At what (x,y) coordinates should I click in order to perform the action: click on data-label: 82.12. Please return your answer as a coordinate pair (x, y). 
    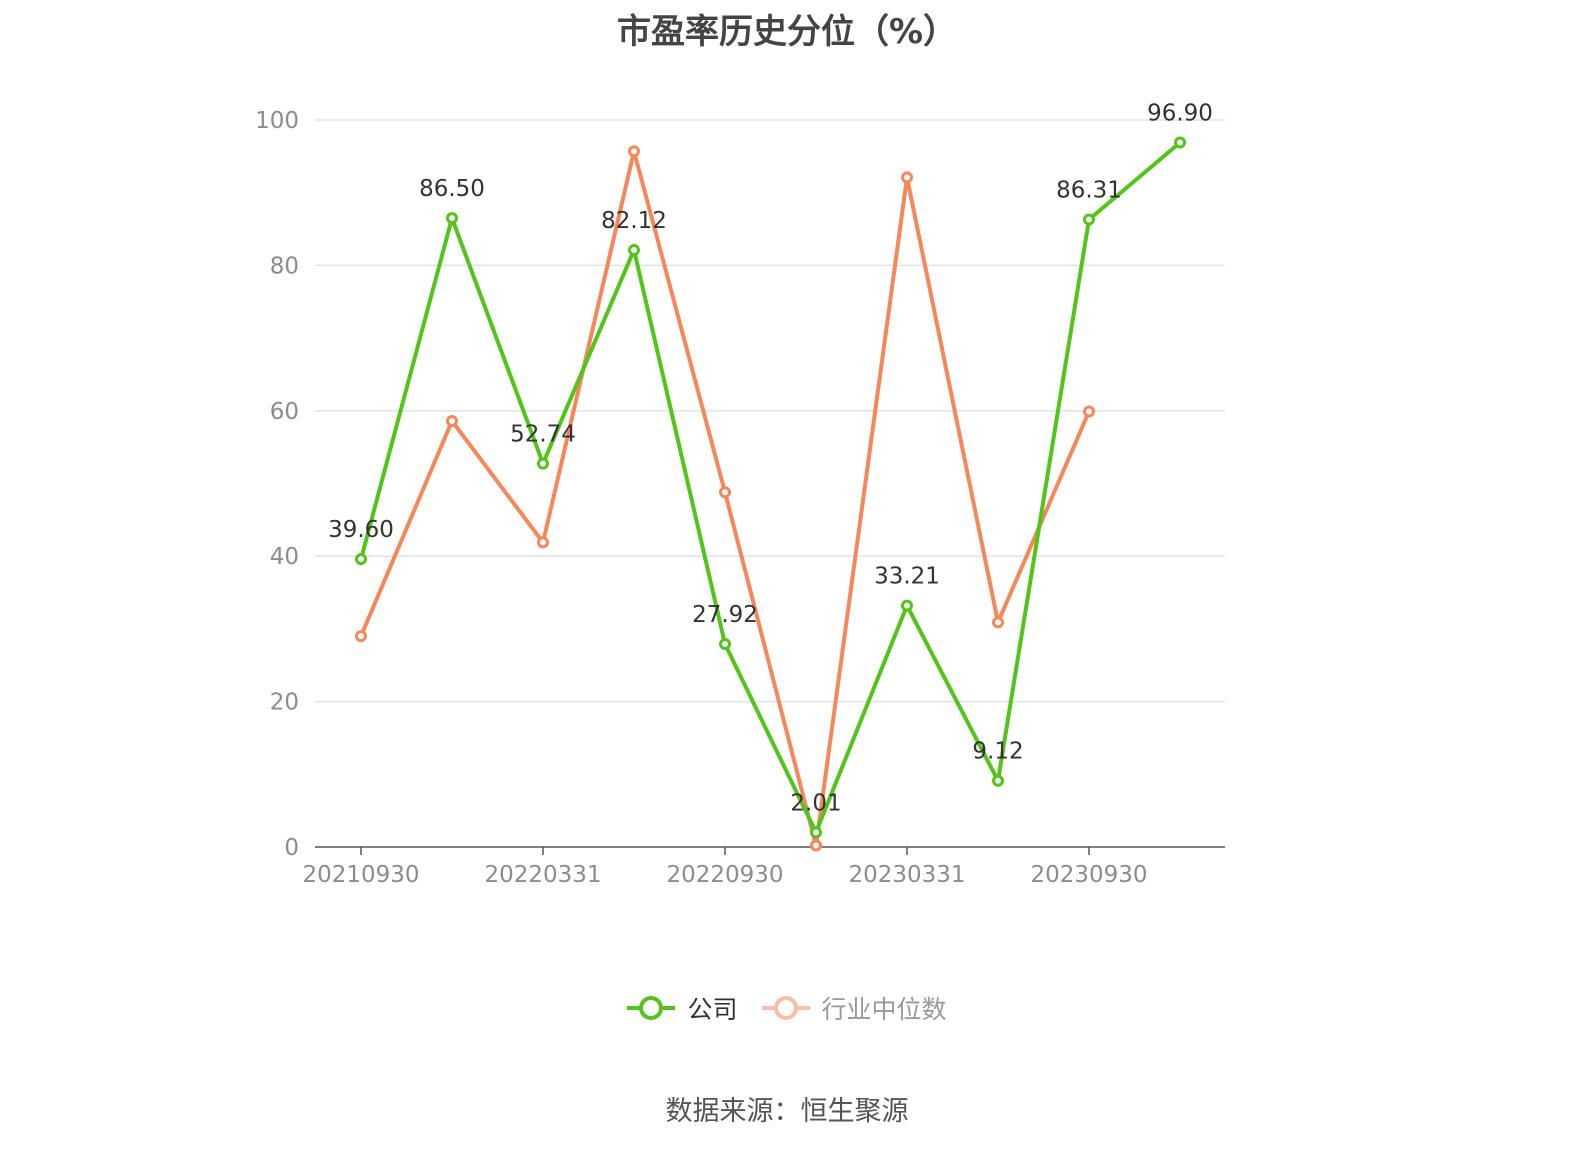
    Looking at the image, I should click on (634, 221).